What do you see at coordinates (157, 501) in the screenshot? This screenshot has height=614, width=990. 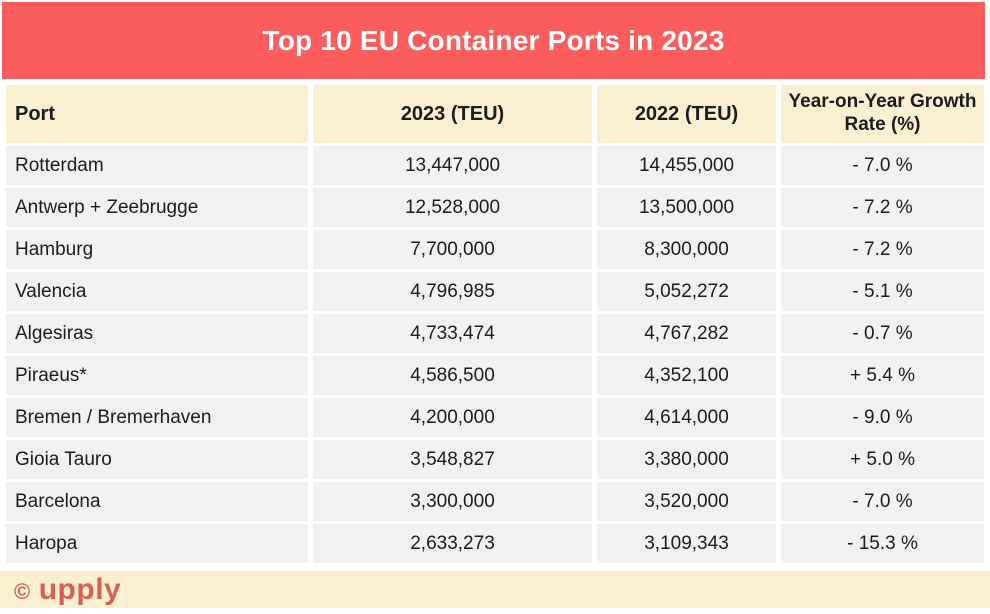 I see `port-name-cell: Barcelona` at bounding box center [157, 501].